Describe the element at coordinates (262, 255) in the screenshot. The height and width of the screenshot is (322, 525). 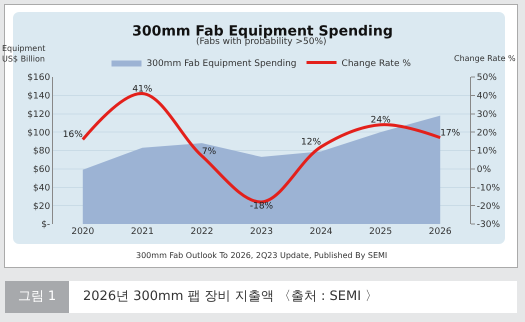
I see `text: 300mm Fab Outlook To 2026, 2Q23 Update, Published By SEMI` at that location.